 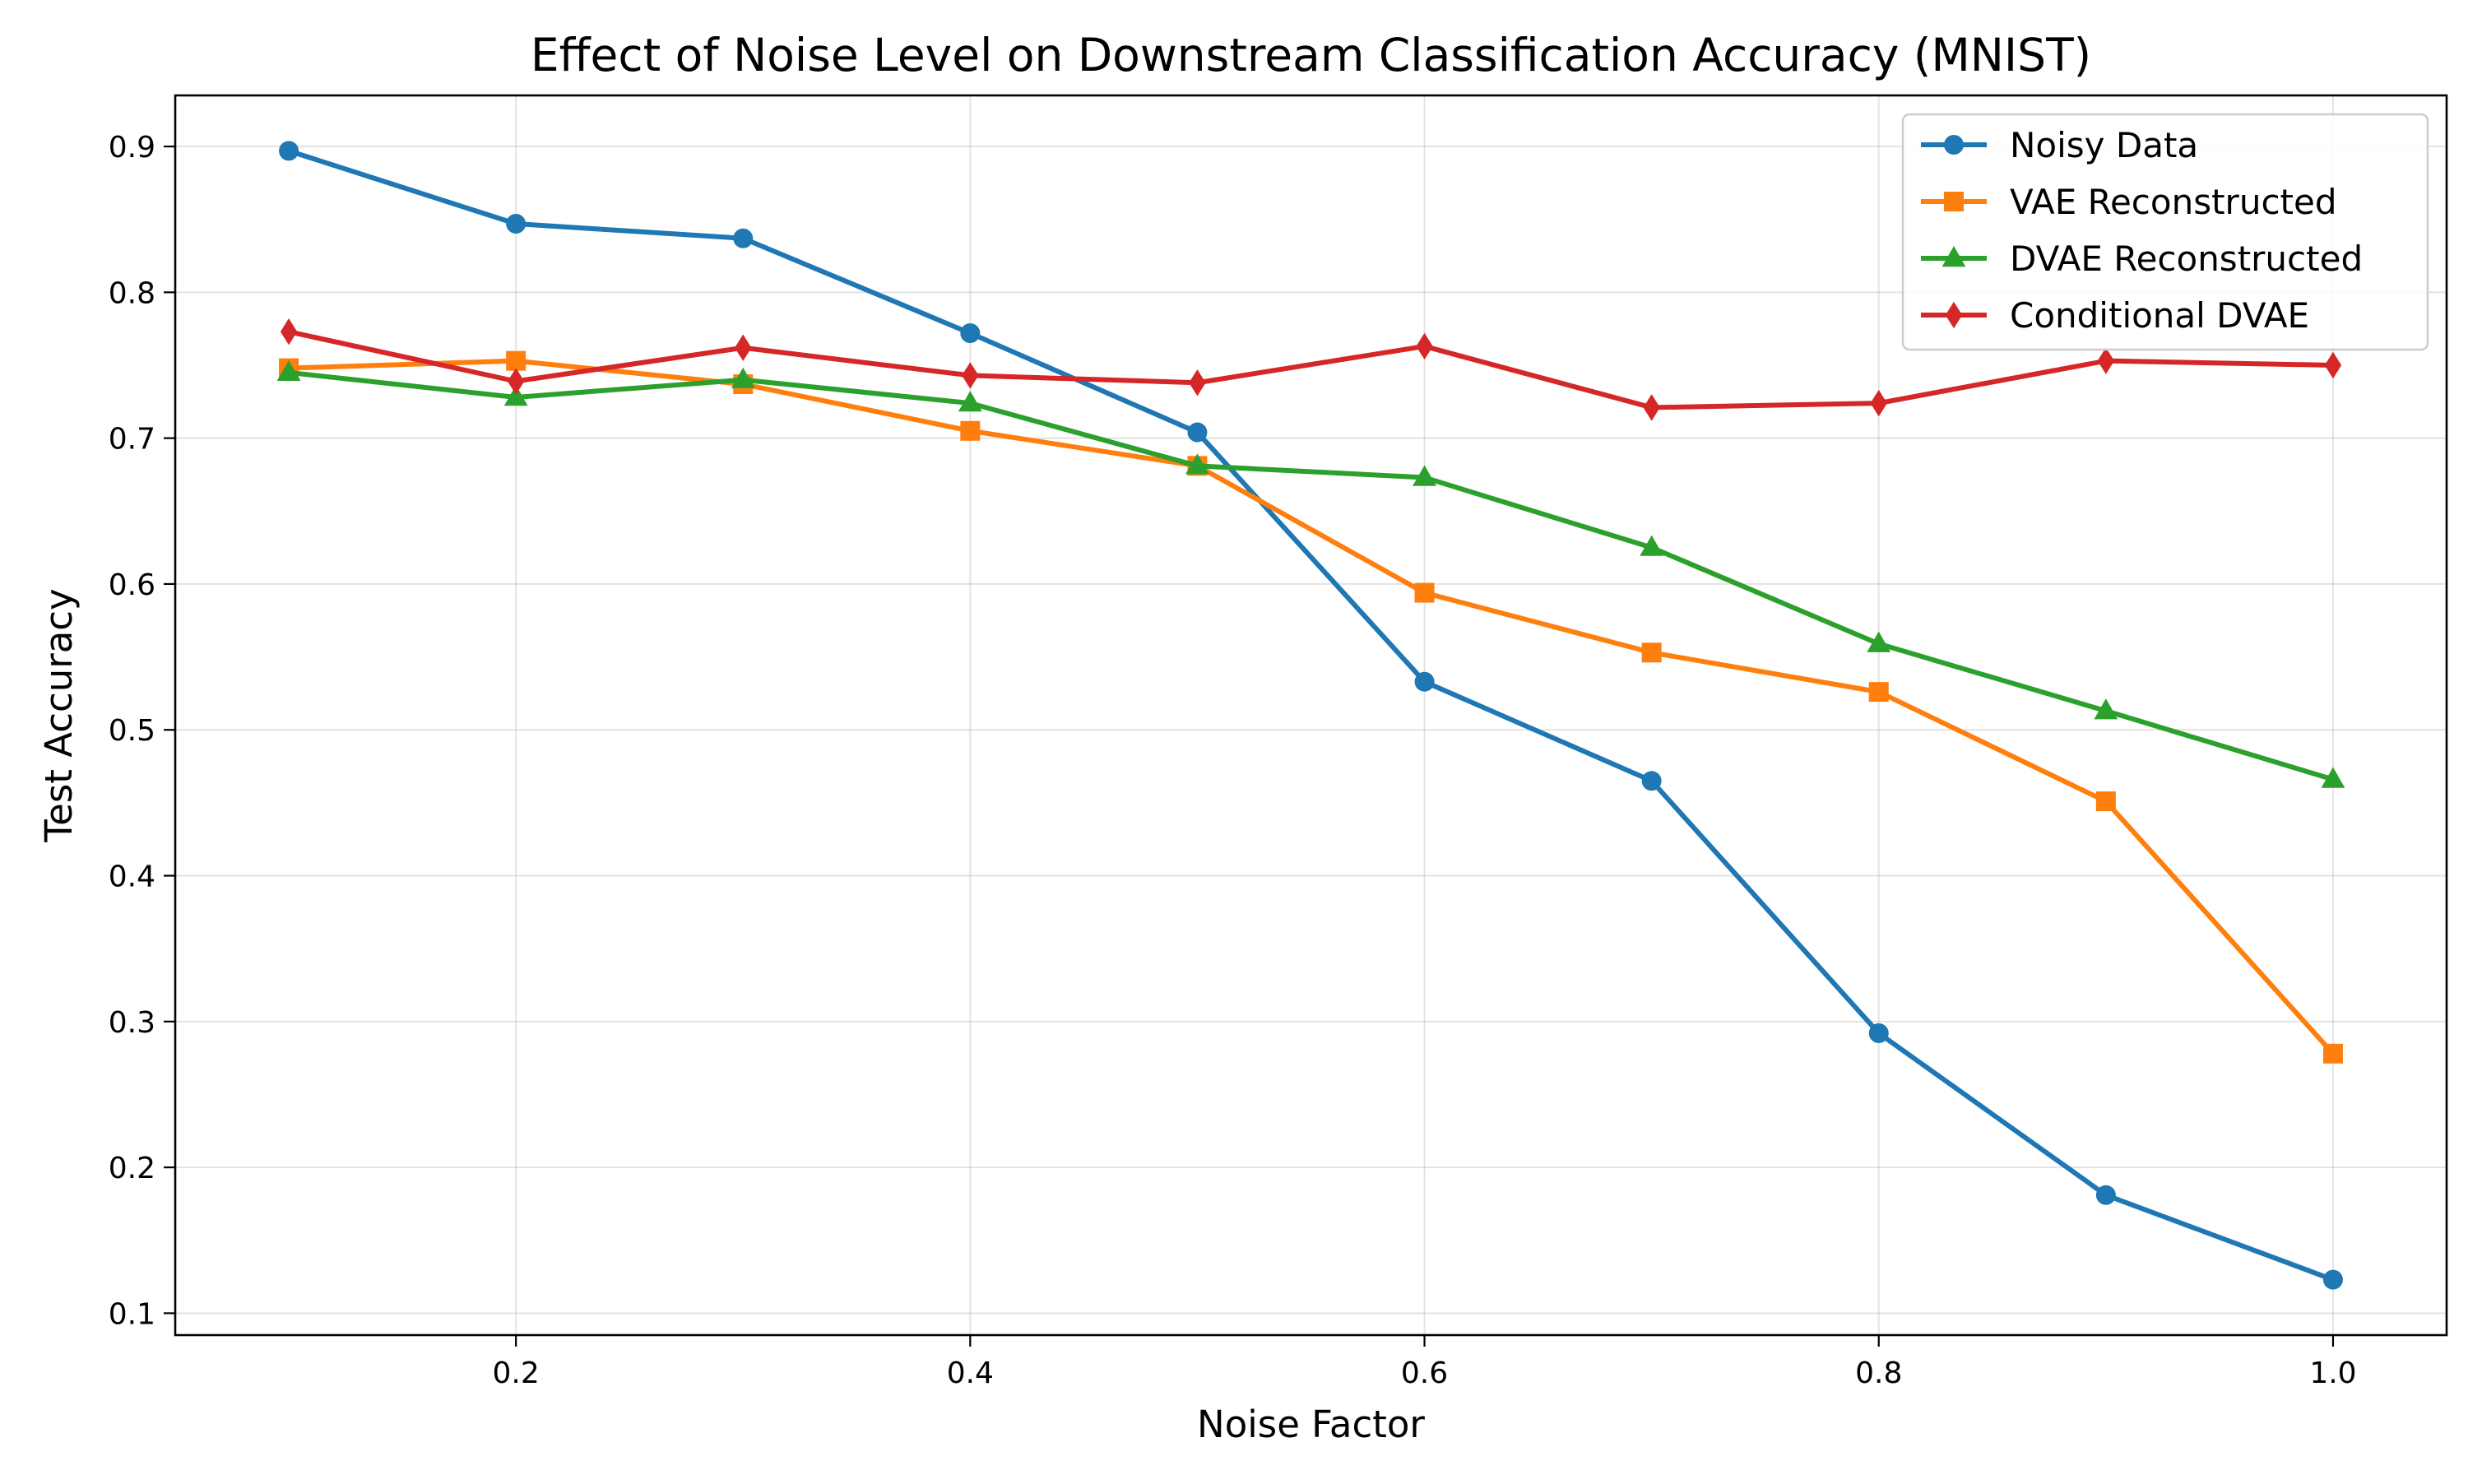 What do you see at coordinates (2104, 145) in the screenshot?
I see `legend-label: Noisy Data` at bounding box center [2104, 145].